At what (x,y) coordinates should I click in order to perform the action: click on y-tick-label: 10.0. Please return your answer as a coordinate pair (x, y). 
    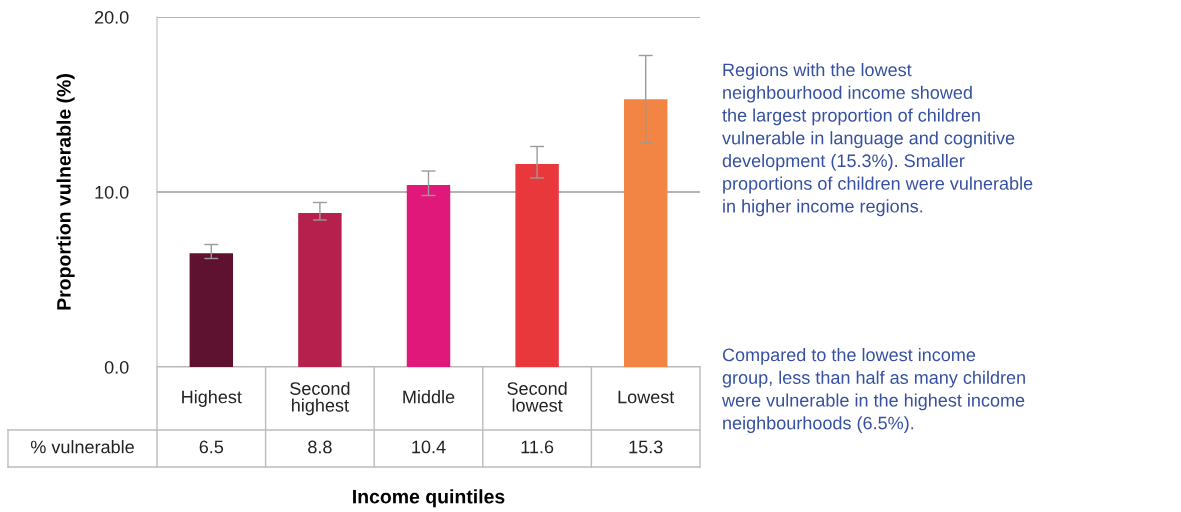
    Looking at the image, I should click on (112, 192).